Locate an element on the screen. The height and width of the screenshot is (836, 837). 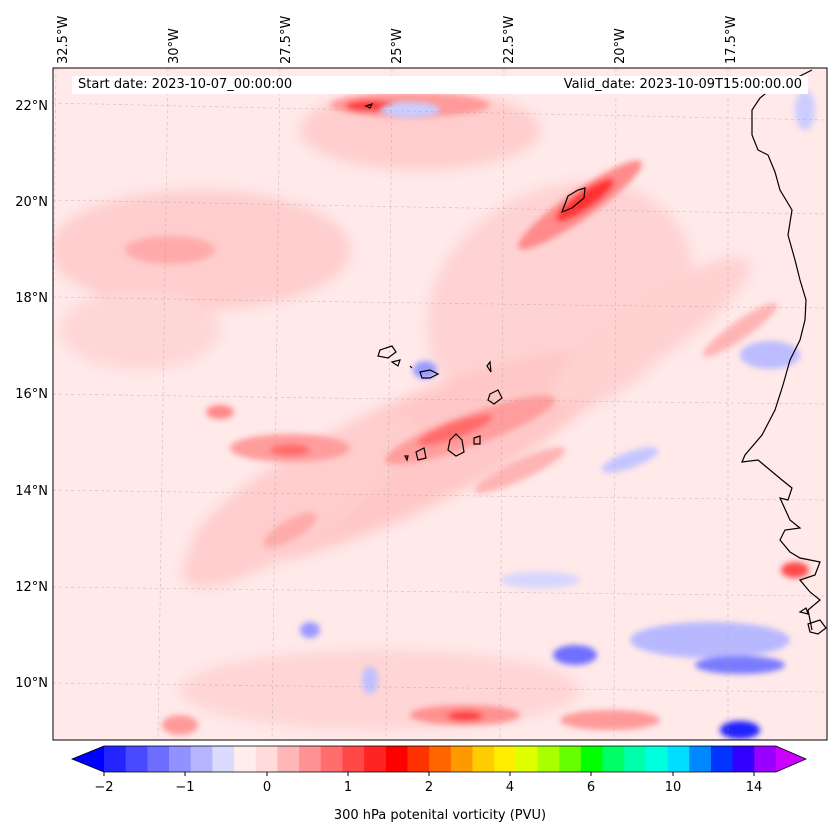
colorbar-extend-max is located at coordinates (791, 759).